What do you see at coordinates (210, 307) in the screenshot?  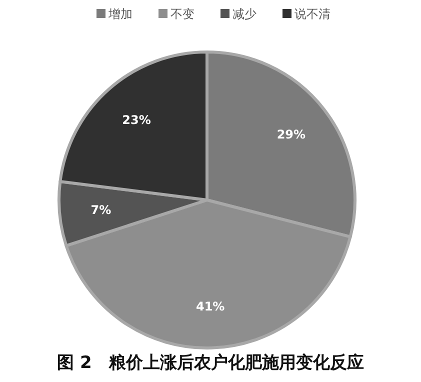 I see `data-label: 41%` at bounding box center [210, 307].